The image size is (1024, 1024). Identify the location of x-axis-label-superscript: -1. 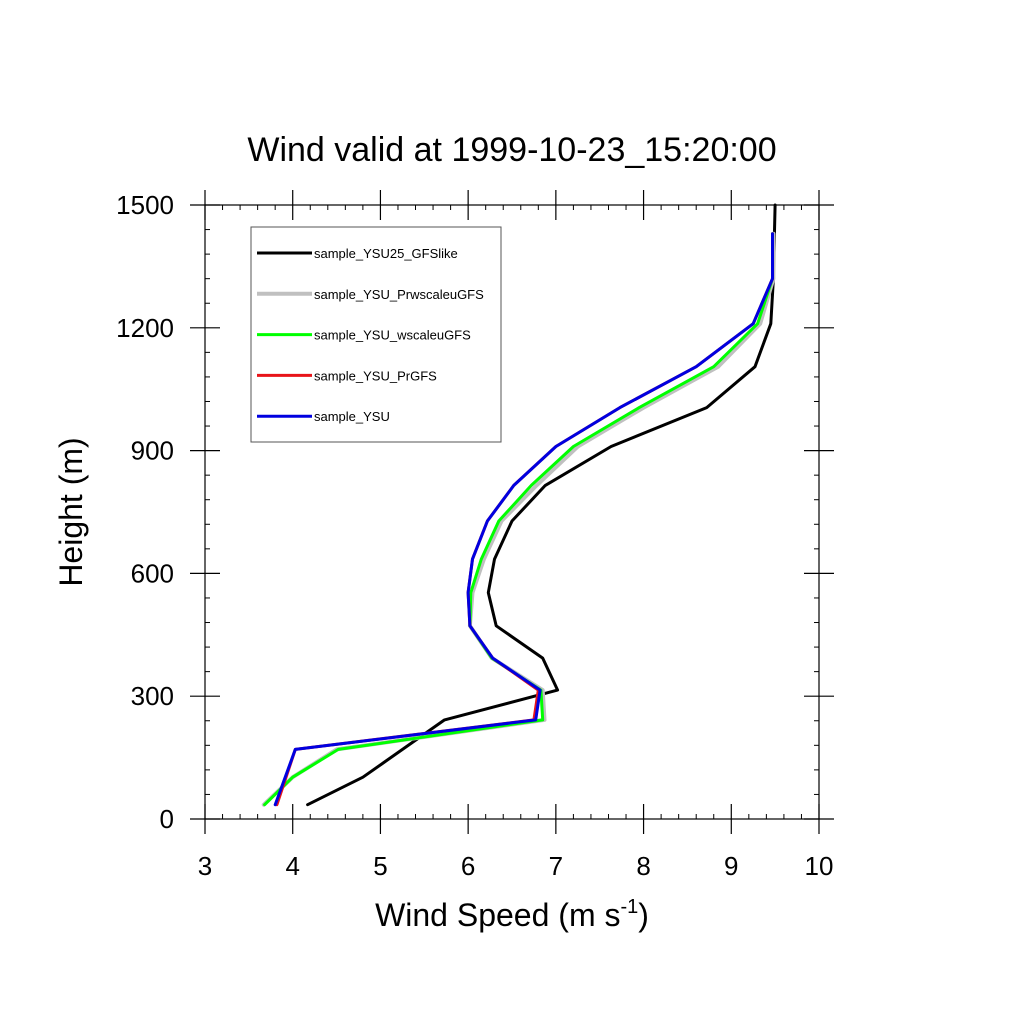
(629, 907).